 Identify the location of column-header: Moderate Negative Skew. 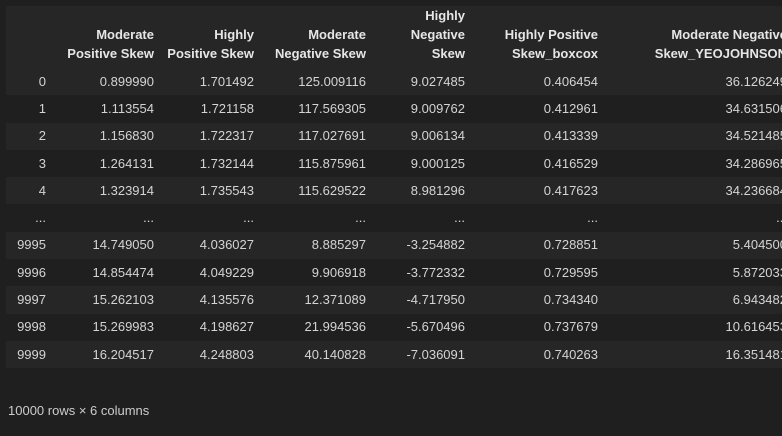
(318, 37).